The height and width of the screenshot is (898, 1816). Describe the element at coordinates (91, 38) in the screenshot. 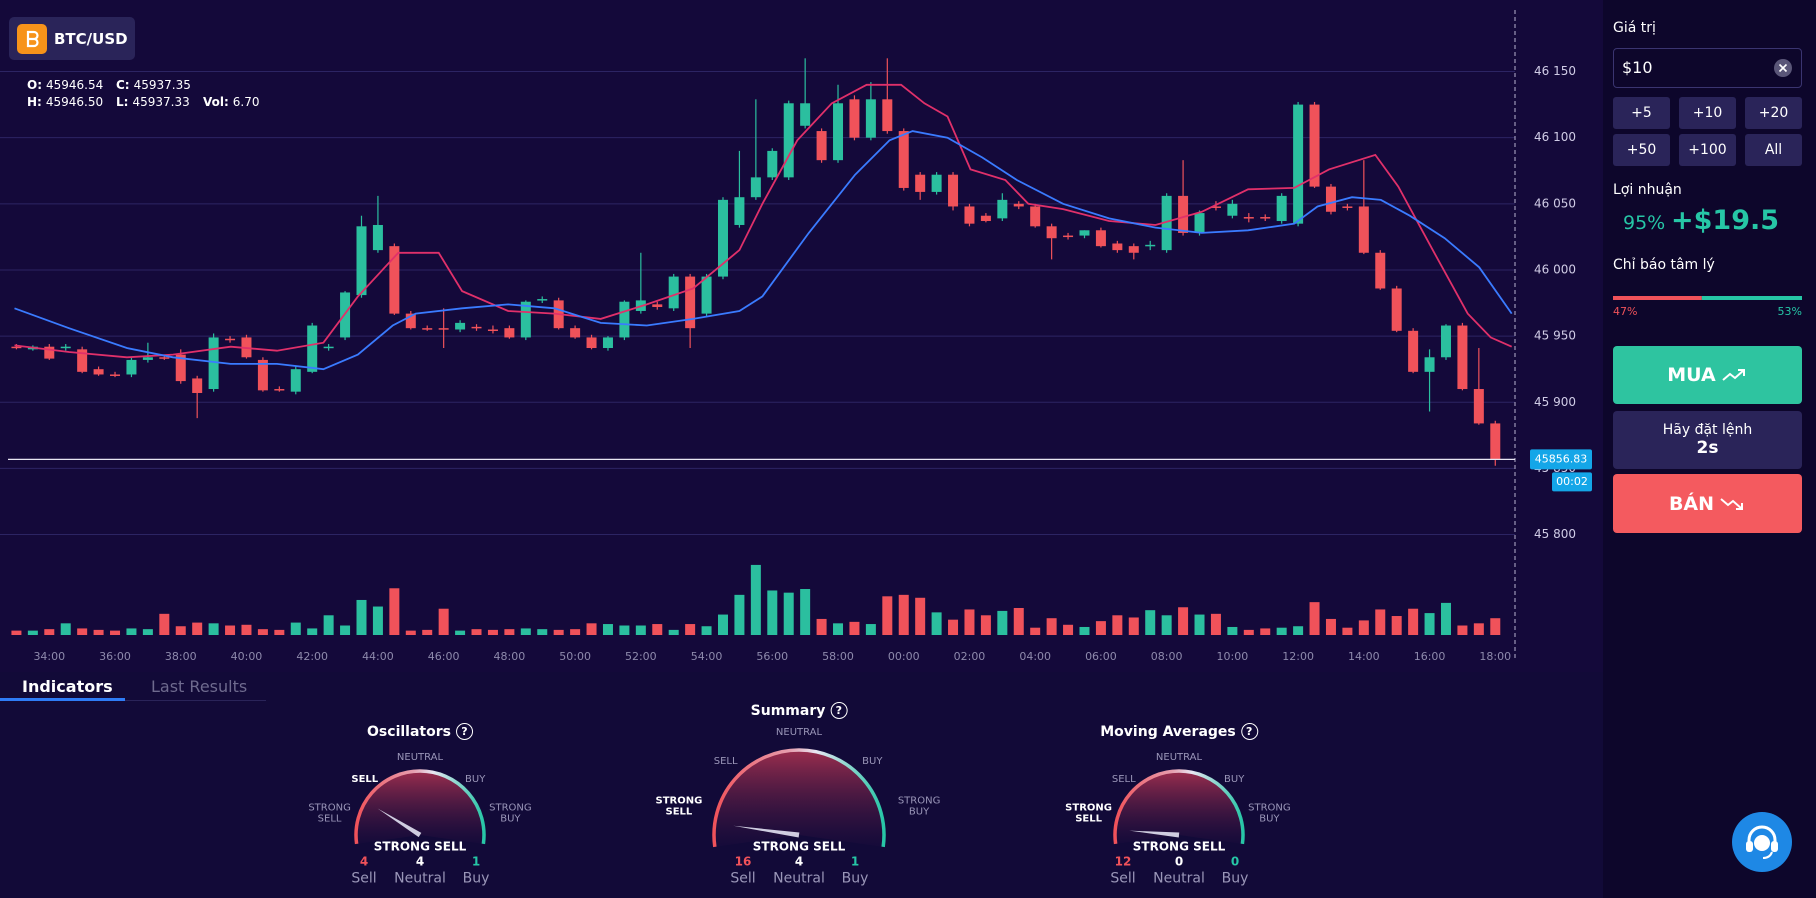

I see `symbol: BTC/USD` at that location.